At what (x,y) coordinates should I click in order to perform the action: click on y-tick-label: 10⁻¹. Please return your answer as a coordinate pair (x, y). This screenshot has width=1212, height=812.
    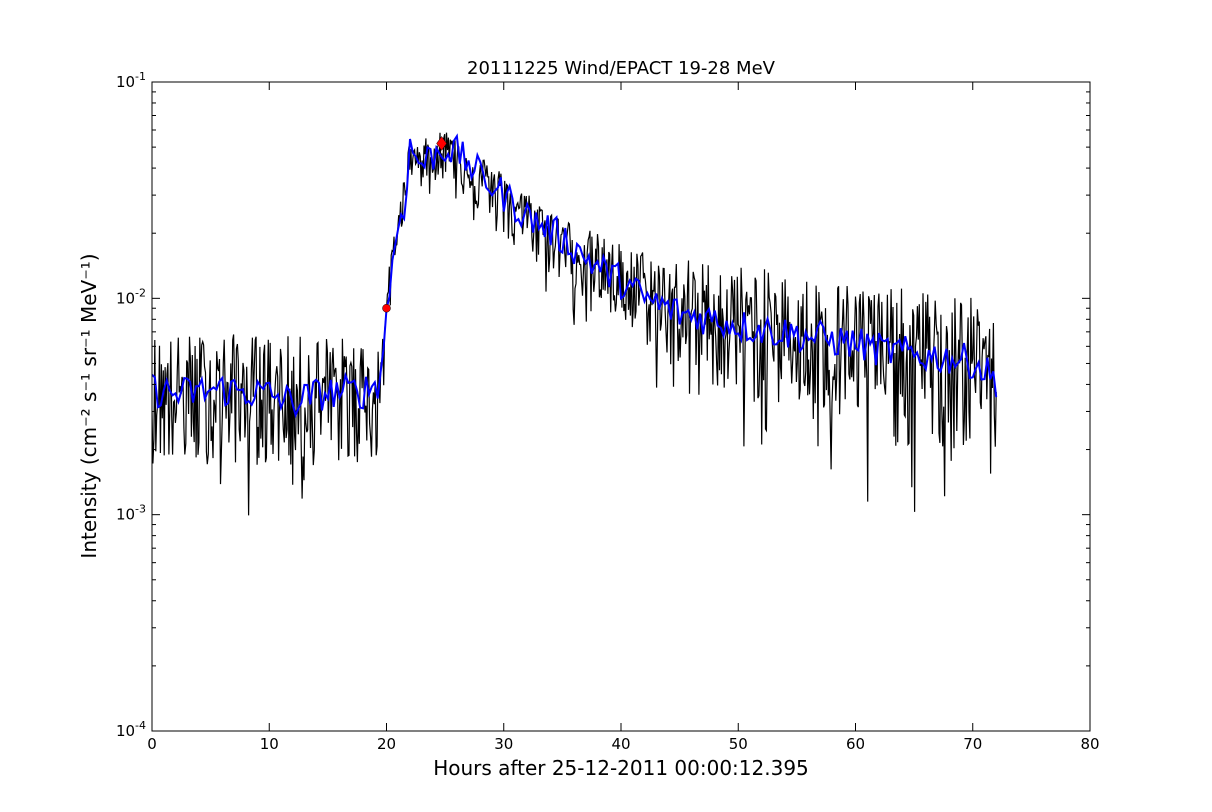
    Looking at the image, I should click on (131, 80).